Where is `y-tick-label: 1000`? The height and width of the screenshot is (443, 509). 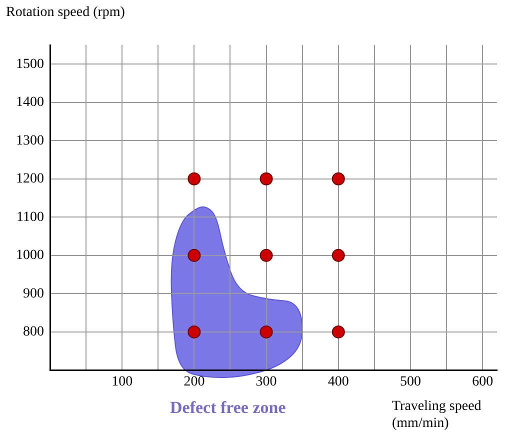 y-tick-label: 1000 is located at coordinates (30, 256).